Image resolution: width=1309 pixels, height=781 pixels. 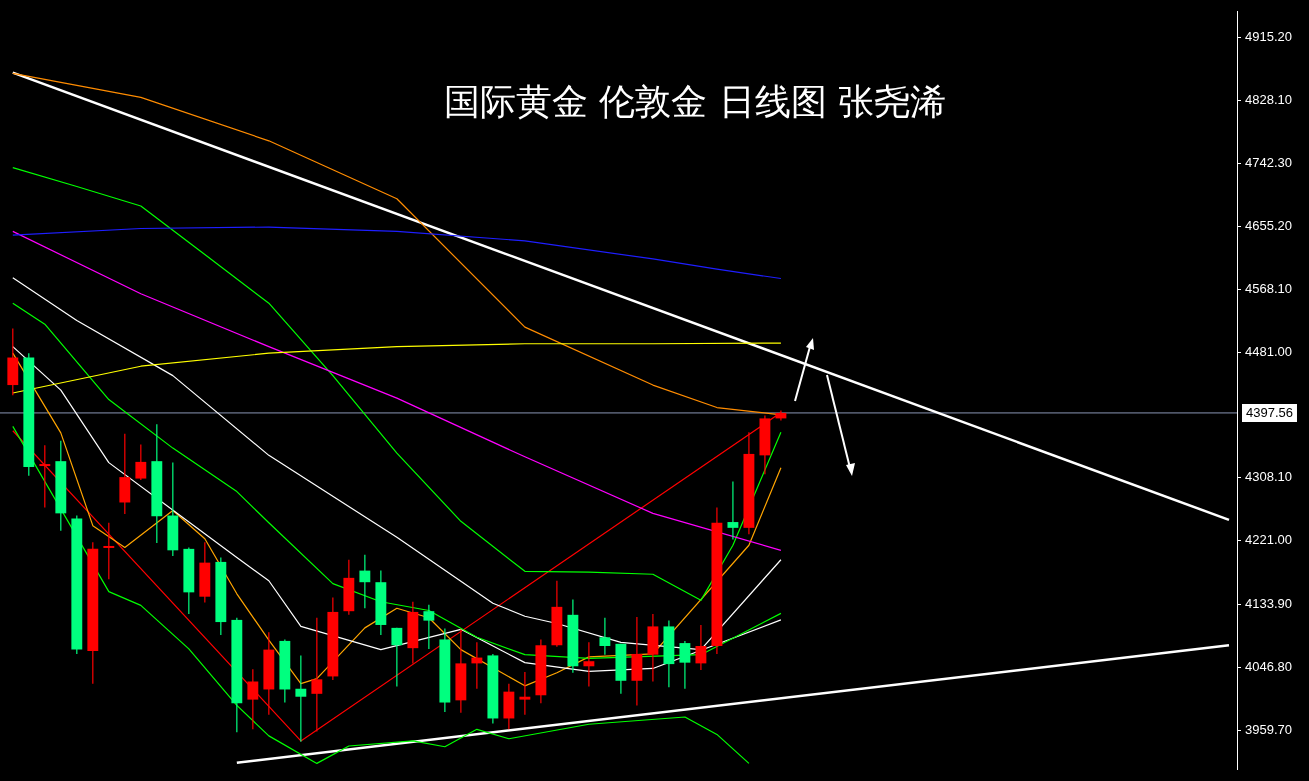 I want to click on y-tick-label: 4481.00, so click(x=1268, y=352).